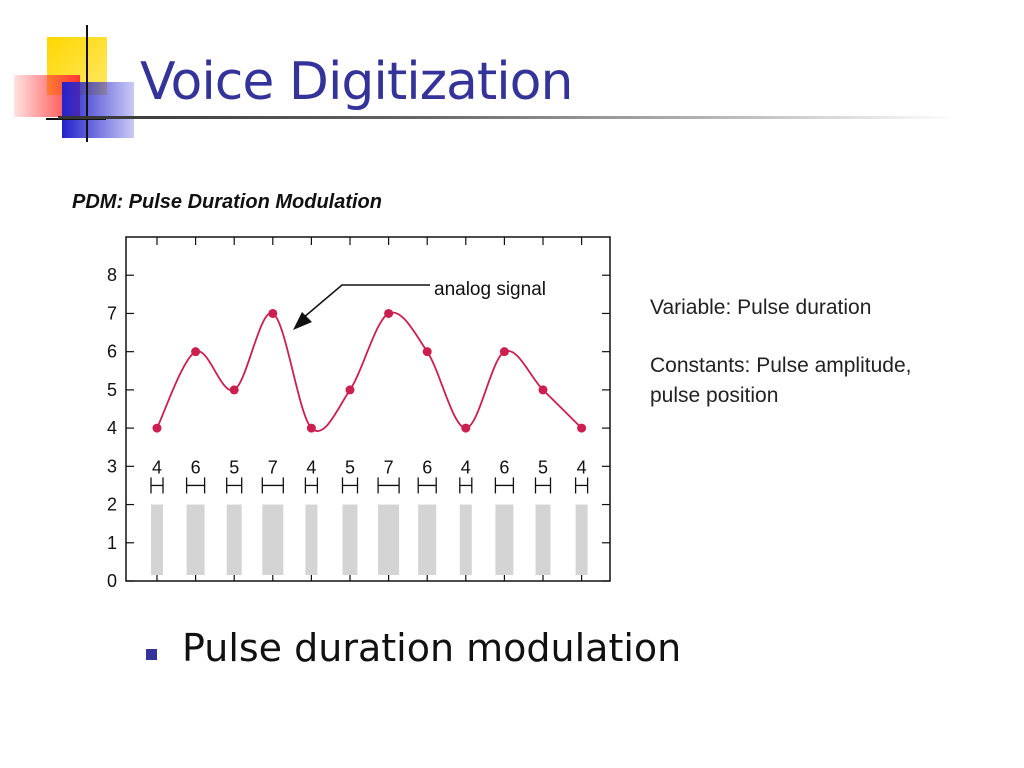 The width and height of the screenshot is (1024, 768). What do you see at coordinates (781, 365) in the screenshot?
I see `constants-note-line1: Constants: Pulse amplitude,` at bounding box center [781, 365].